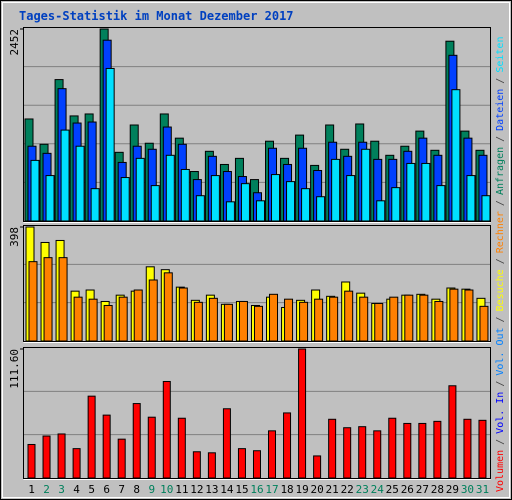 The image size is (512, 500). Describe the element at coordinates (106, 489) in the screenshot. I see `x-tick-label: 6` at that location.